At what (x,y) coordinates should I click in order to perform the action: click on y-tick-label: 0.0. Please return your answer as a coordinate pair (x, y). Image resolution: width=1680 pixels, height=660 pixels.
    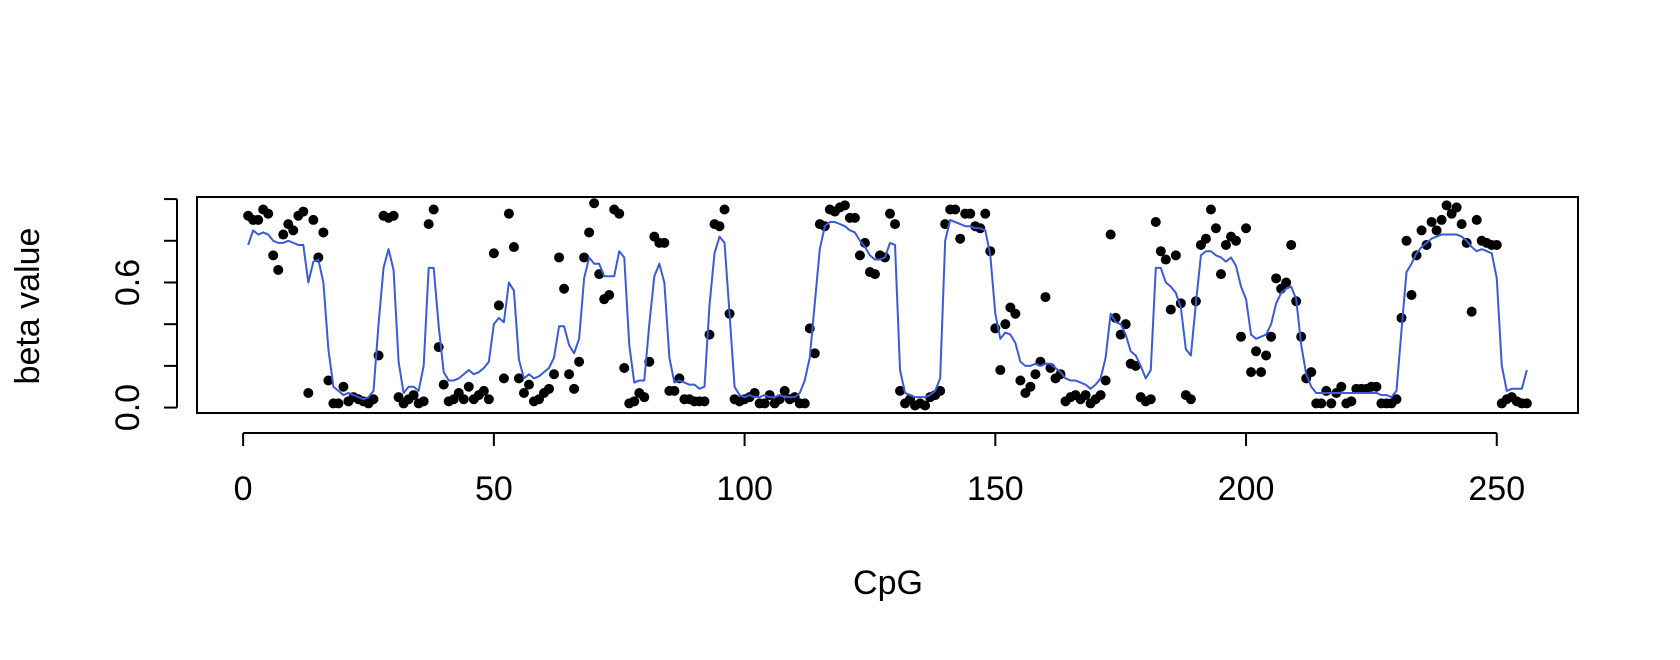
    Looking at the image, I should click on (128, 407).